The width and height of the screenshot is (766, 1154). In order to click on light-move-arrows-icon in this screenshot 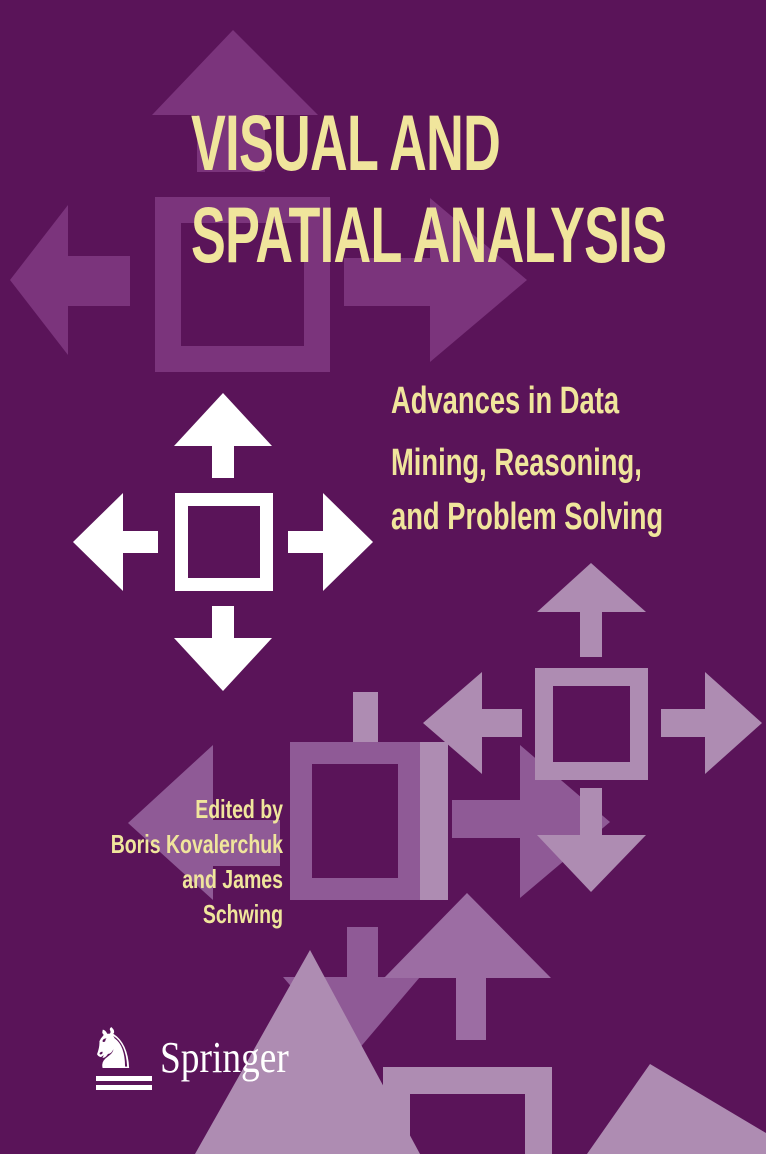, I will do `click(592, 727)`.